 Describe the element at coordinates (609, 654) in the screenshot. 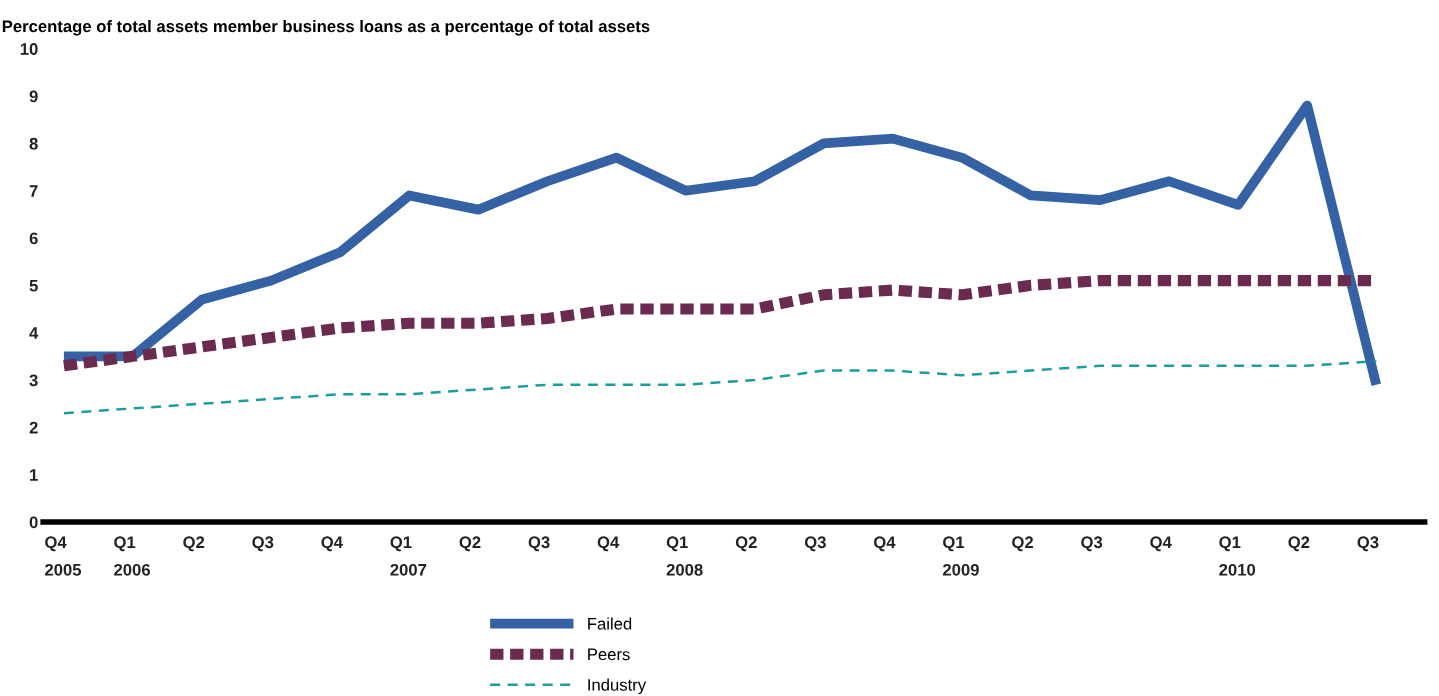

I see `legend-label: Peers` at that location.